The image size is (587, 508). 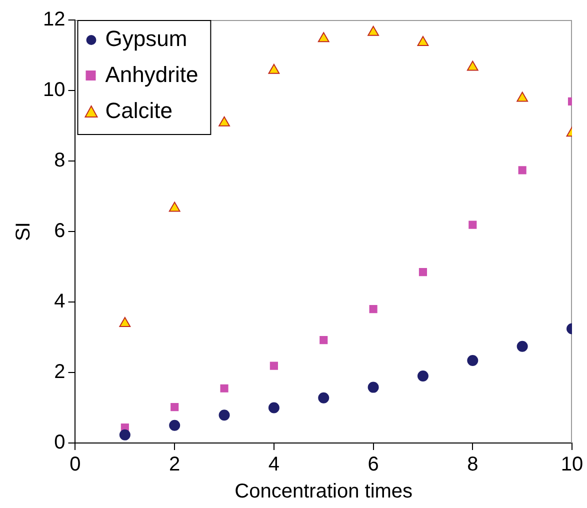 I want to click on legend-label: Gypsum, so click(x=146, y=39).